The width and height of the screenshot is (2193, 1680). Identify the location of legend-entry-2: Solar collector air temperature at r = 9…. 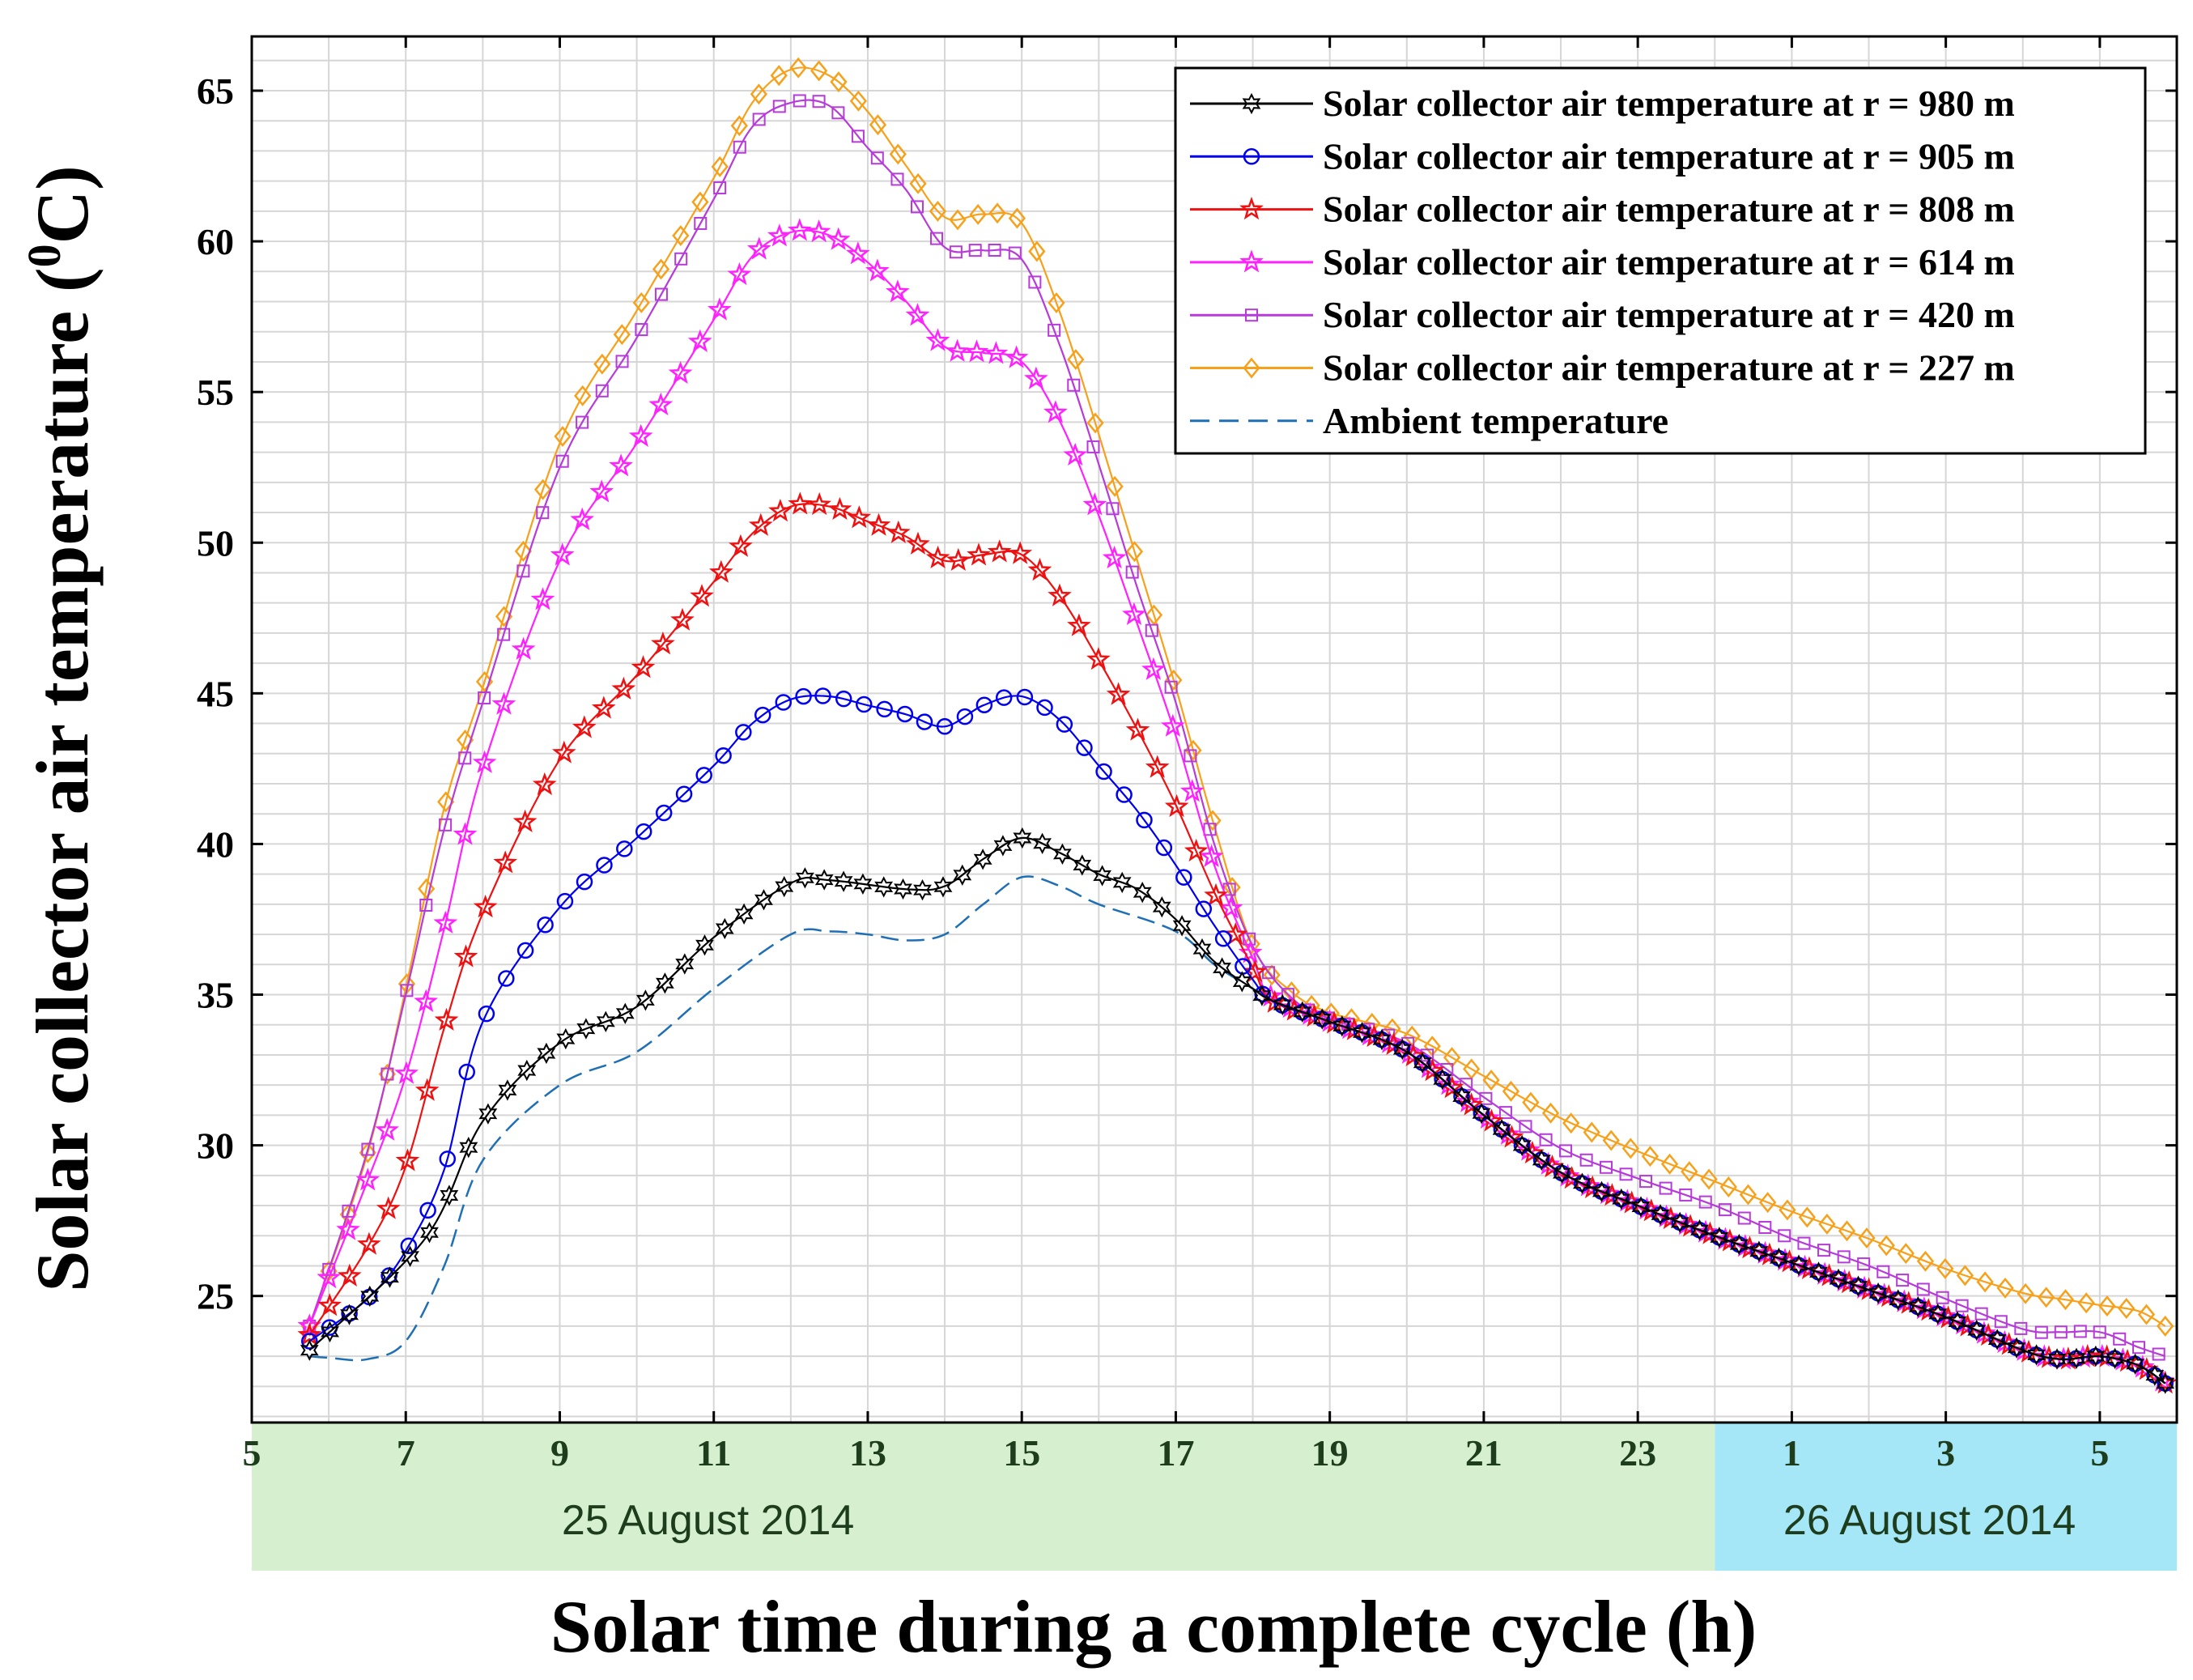
(1669, 156).